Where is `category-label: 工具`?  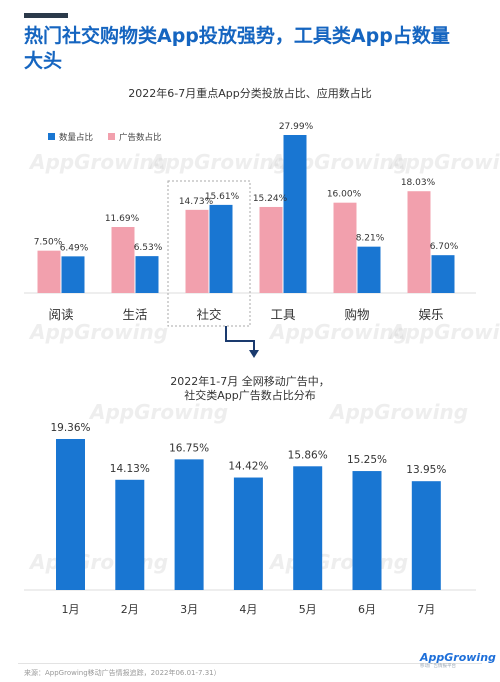 category-label: 工具 is located at coordinates (283, 314).